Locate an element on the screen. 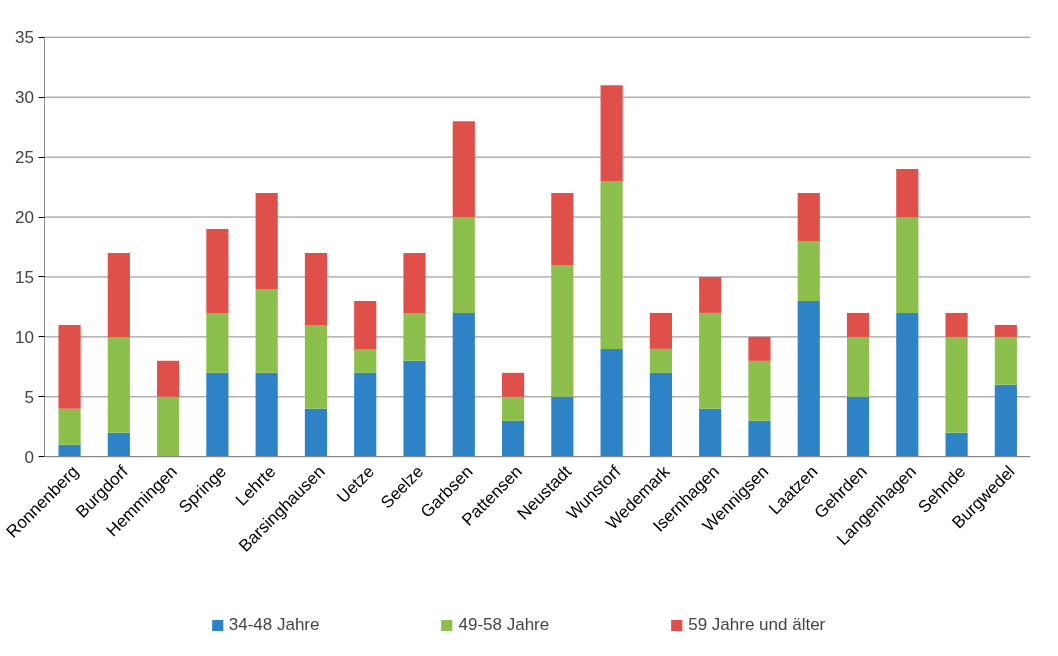  y-tick-label: 30 is located at coordinates (24, 98).